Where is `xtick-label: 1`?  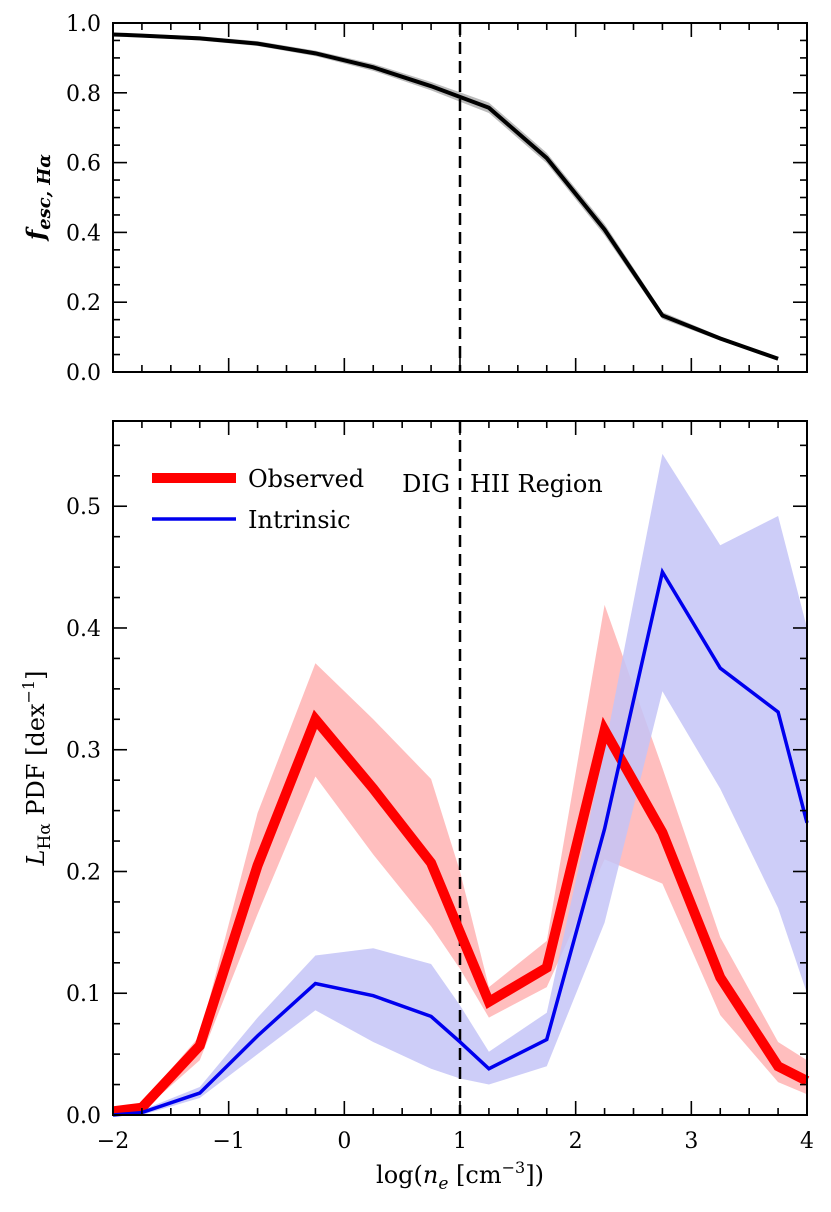
xtick-label: 1 is located at coordinates (460, 1141).